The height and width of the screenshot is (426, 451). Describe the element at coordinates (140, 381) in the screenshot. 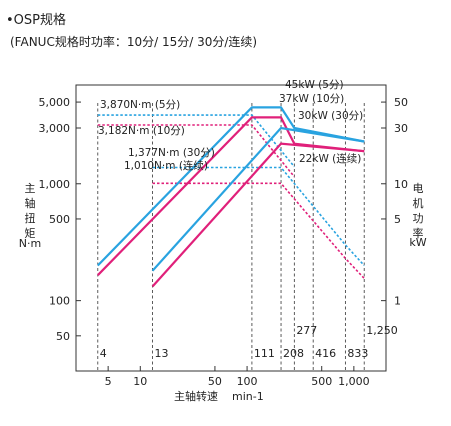

I see `x-tick-label-1: 10` at that location.